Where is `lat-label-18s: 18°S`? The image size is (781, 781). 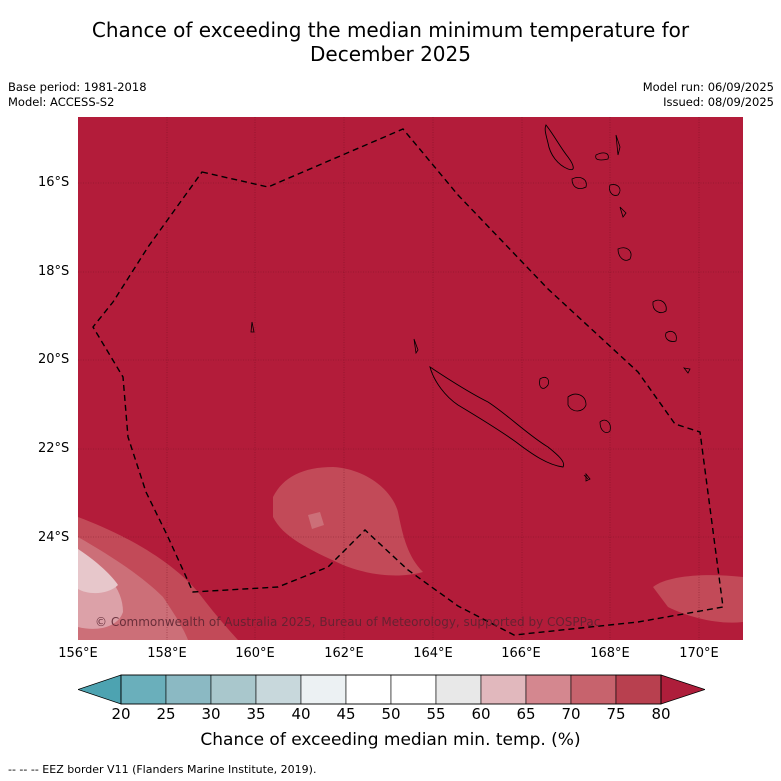 lat-label-18s: 18°S is located at coordinates (54, 271).